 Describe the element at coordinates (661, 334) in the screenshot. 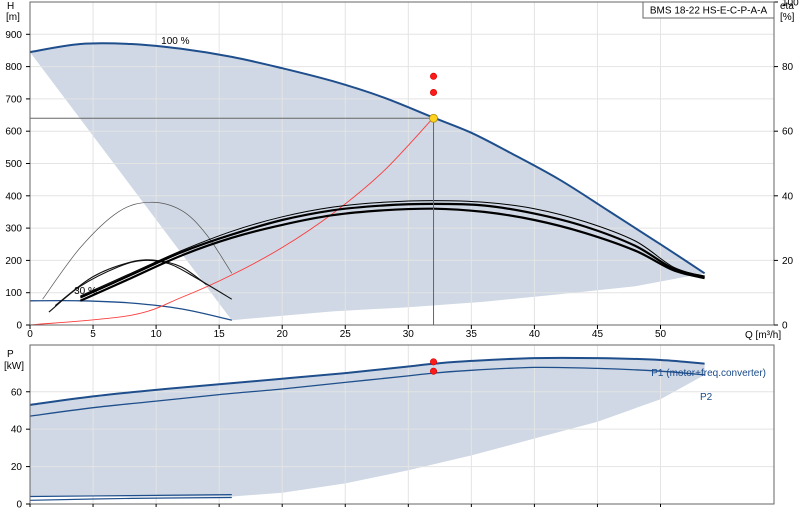

I see `x-tick-label: 50` at that location.